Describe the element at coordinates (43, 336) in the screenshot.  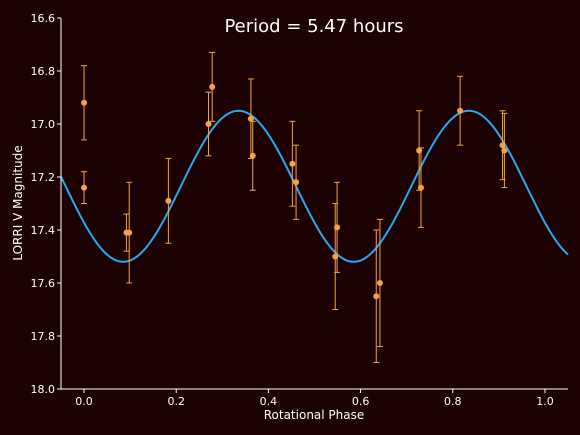
I see `y-tick-label: 17.8` at that location.